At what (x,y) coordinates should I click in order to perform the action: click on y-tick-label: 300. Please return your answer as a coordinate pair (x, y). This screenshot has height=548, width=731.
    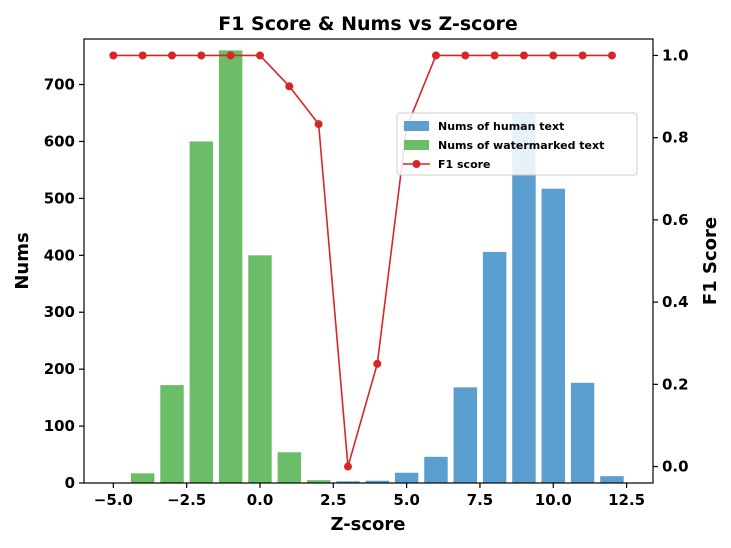
    Looking at the image, I should click on (59, 312).